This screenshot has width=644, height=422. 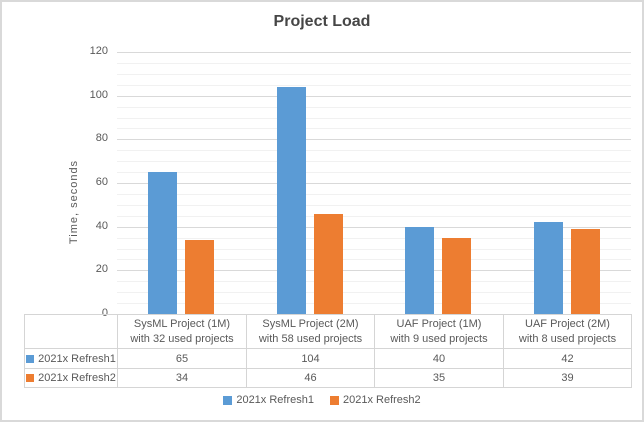 What do you see at coordinates (567, 358) in the screenshot?
I see `series-value-cell: 42` at bounding box center [567, 358].